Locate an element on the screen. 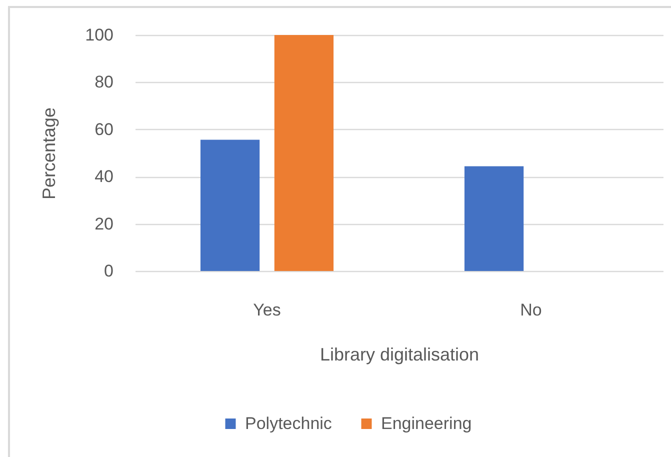 This screenshot has height=457, width=671. x-tick-label: No is located at coordinates (531, 310).